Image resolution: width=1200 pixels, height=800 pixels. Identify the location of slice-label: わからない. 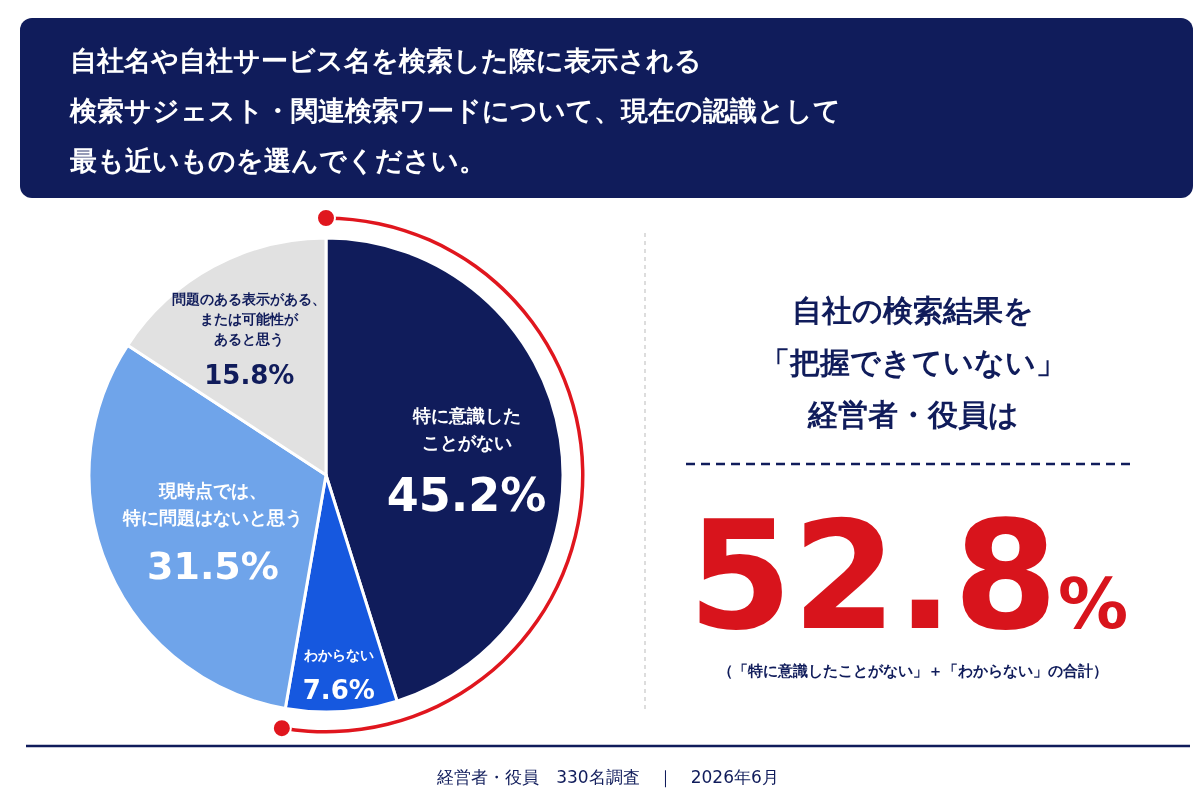
(338, 654).